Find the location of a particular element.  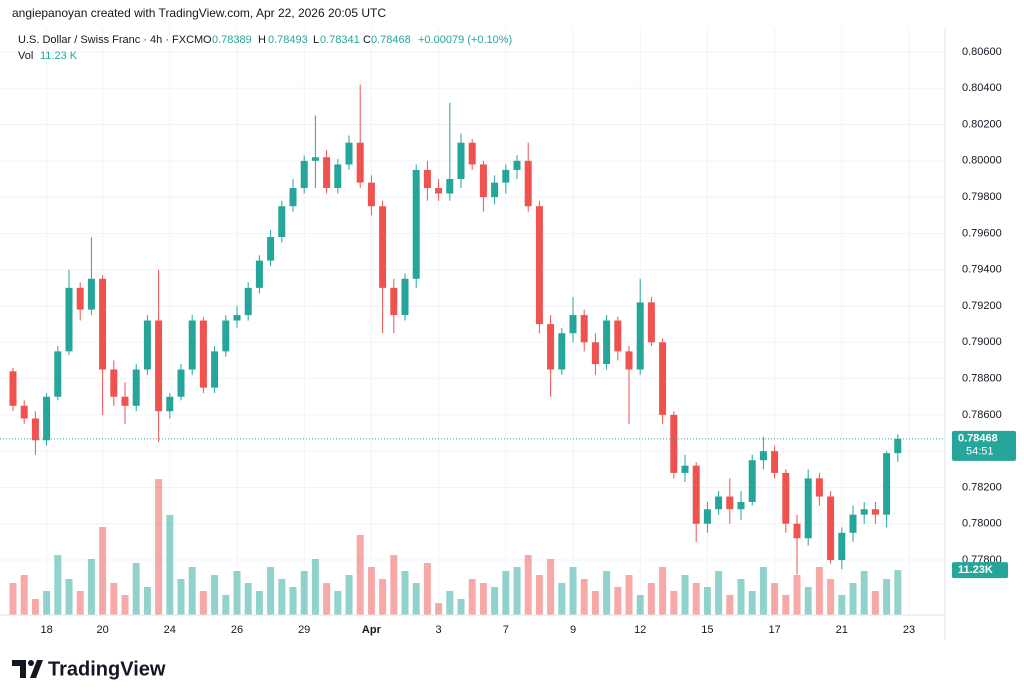

y-tick-label: 0.79400 is located at coordinates (982, 270).